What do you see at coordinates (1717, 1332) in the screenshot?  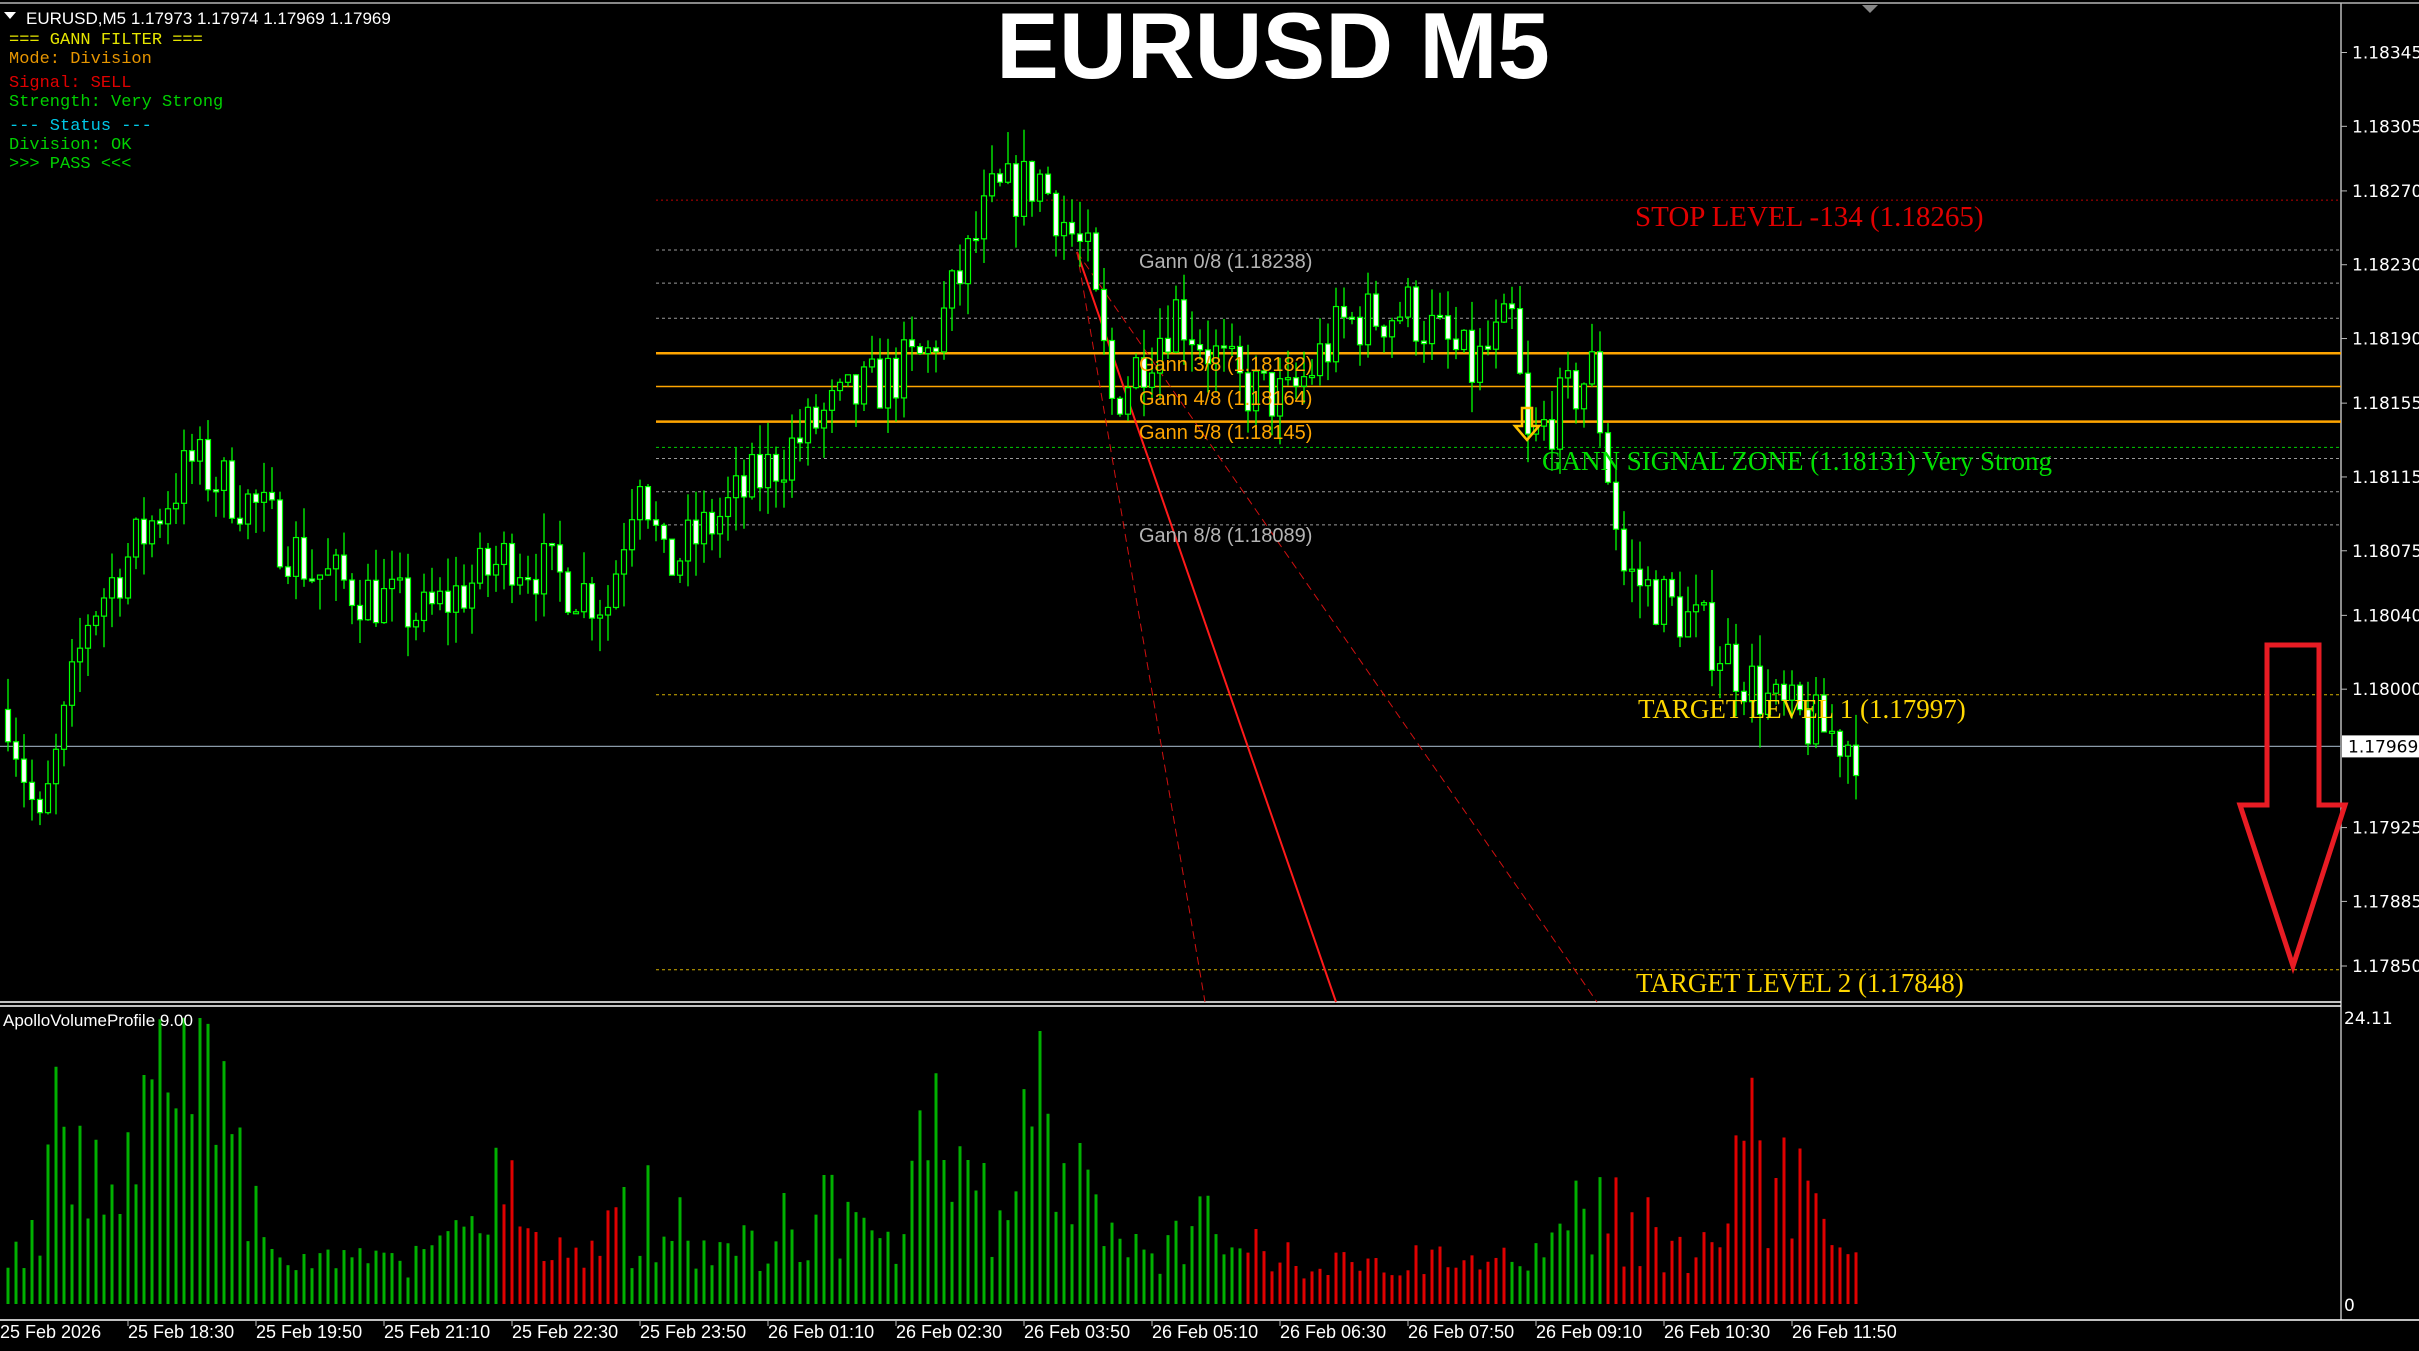 I see `time-label: 26 Feb 10:30` at bounding box center [1717, 1332].